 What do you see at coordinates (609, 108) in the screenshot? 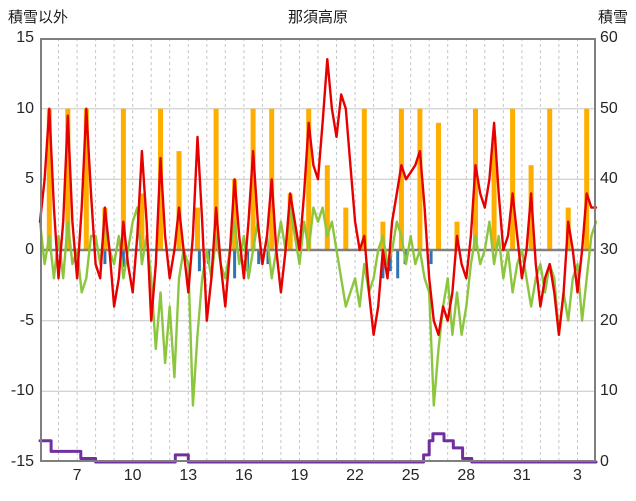
I see `right-axis-tick-label: 50` at bounding box center [609, 108].